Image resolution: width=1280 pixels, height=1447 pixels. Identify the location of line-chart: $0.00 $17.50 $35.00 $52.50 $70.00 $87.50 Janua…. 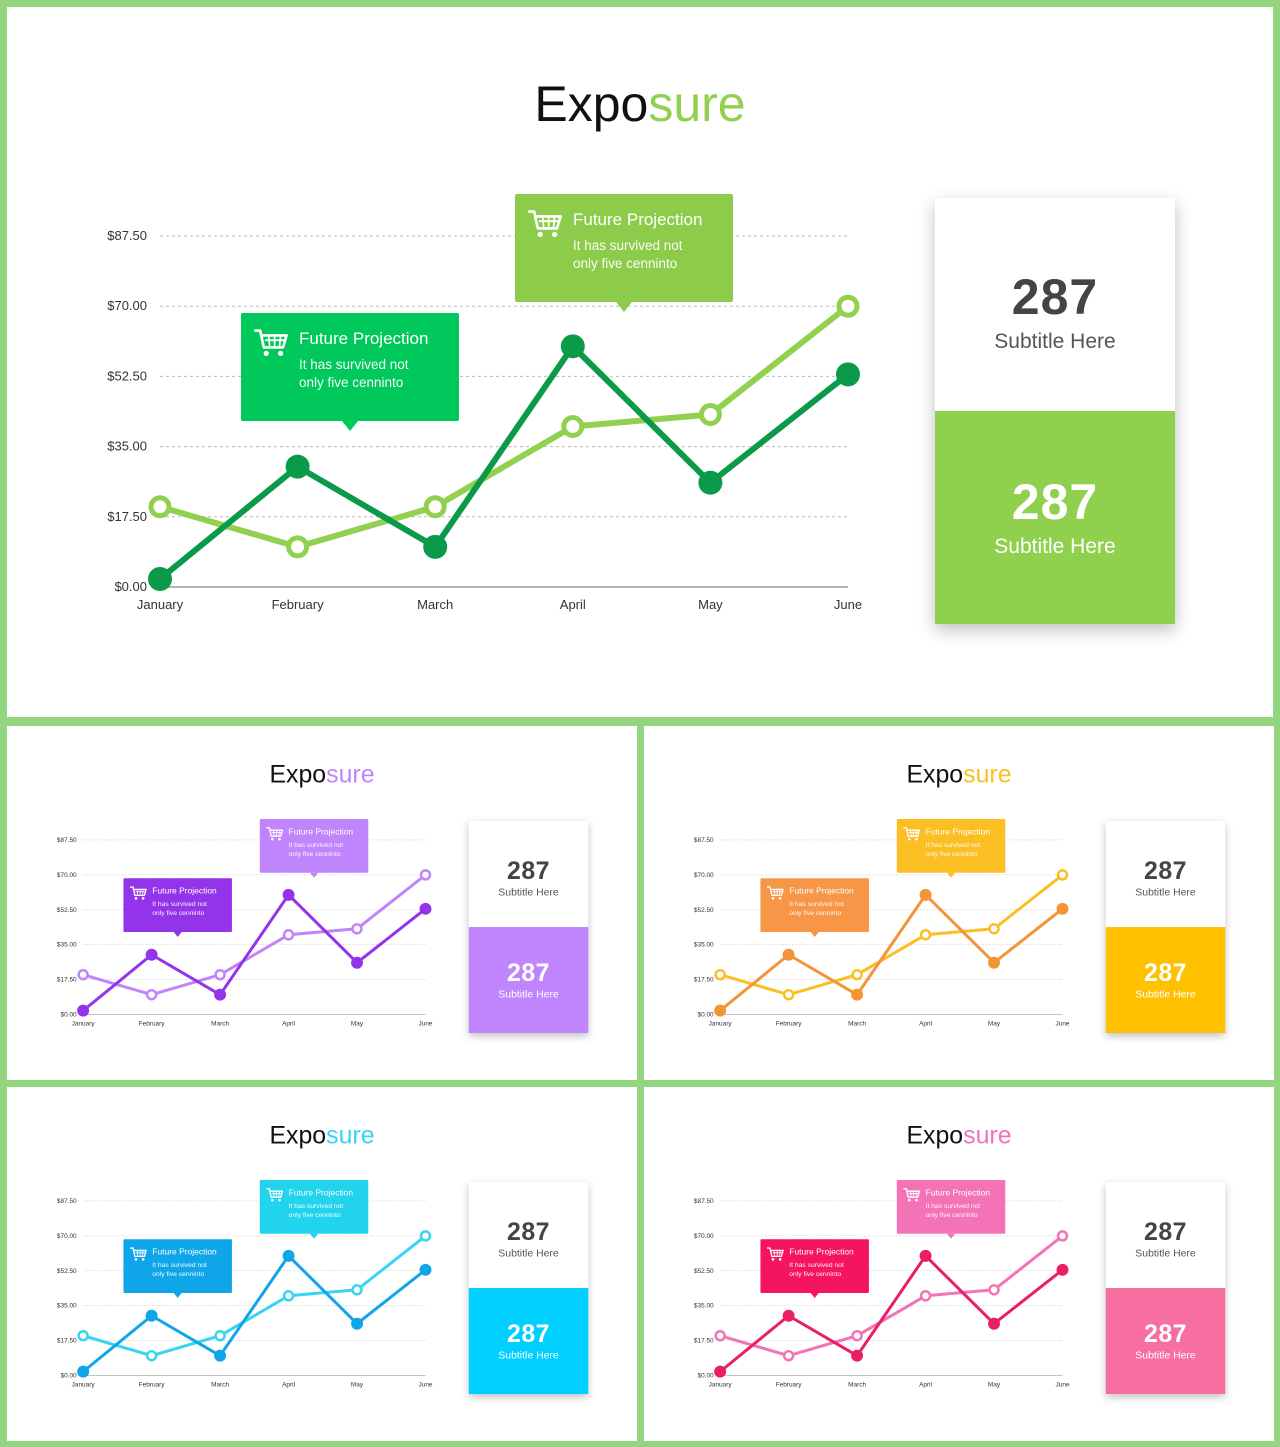
(245, 1293).